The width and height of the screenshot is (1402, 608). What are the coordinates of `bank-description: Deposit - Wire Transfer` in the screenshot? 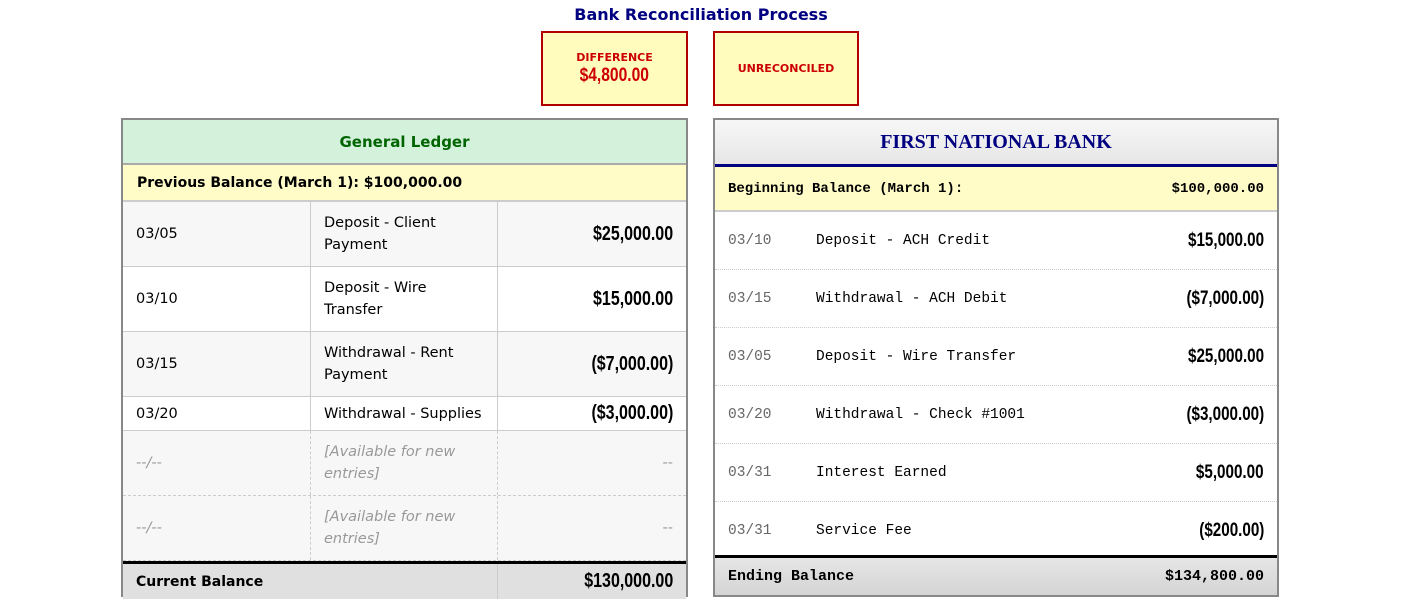 It's located at (916, 356).